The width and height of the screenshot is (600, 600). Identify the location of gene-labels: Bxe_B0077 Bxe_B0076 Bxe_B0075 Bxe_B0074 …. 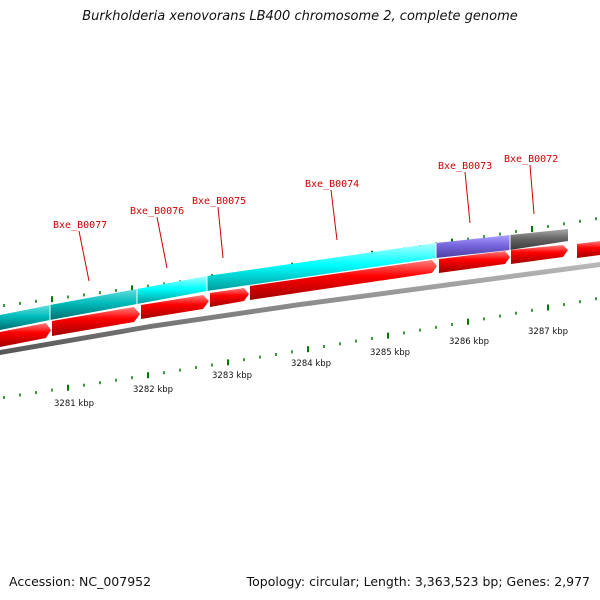
(305, 192).